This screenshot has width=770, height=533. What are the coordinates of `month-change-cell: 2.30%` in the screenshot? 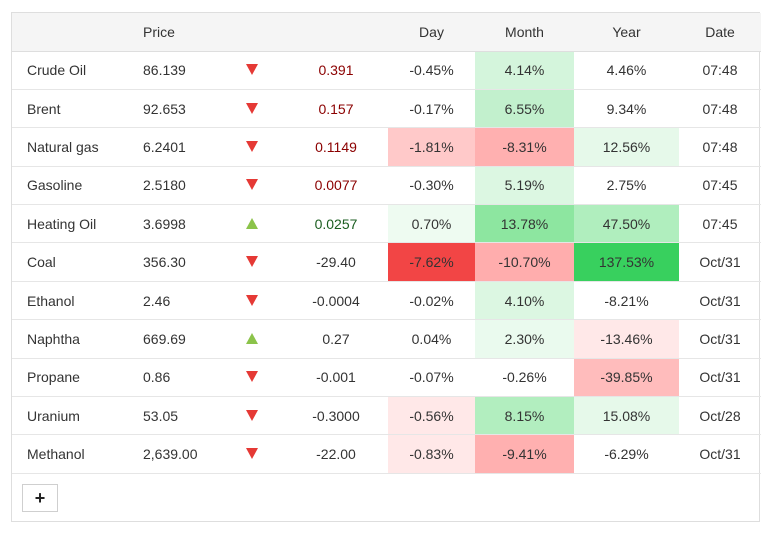 It's located at (524, 339).